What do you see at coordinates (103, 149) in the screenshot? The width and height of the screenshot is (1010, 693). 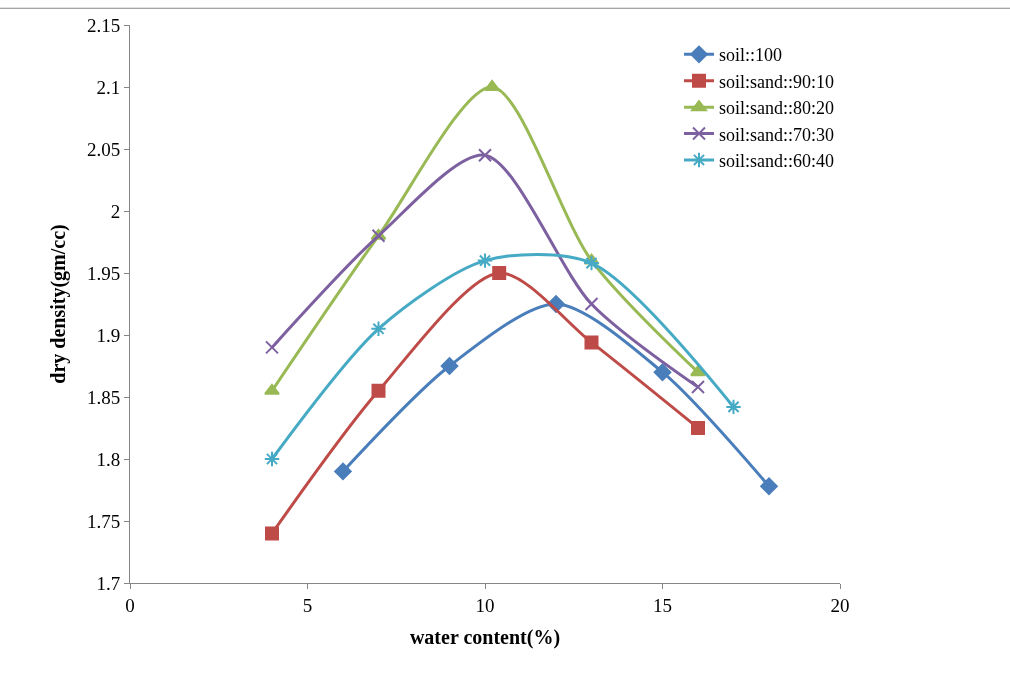 I see `y-tick-label: 2.05` at bounding box center [103, 149].